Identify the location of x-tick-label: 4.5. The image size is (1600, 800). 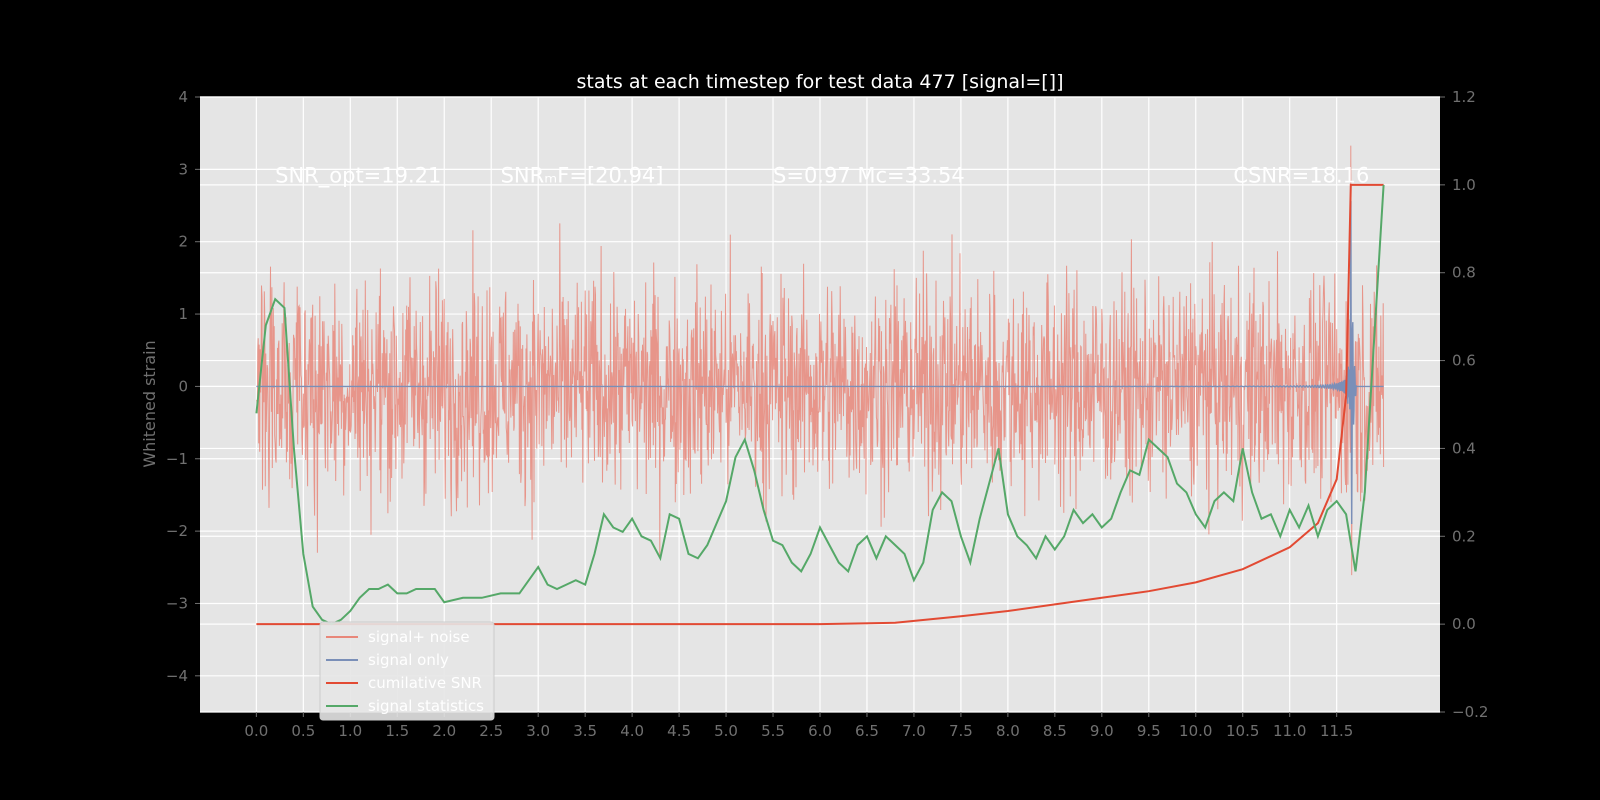
(679, 731).